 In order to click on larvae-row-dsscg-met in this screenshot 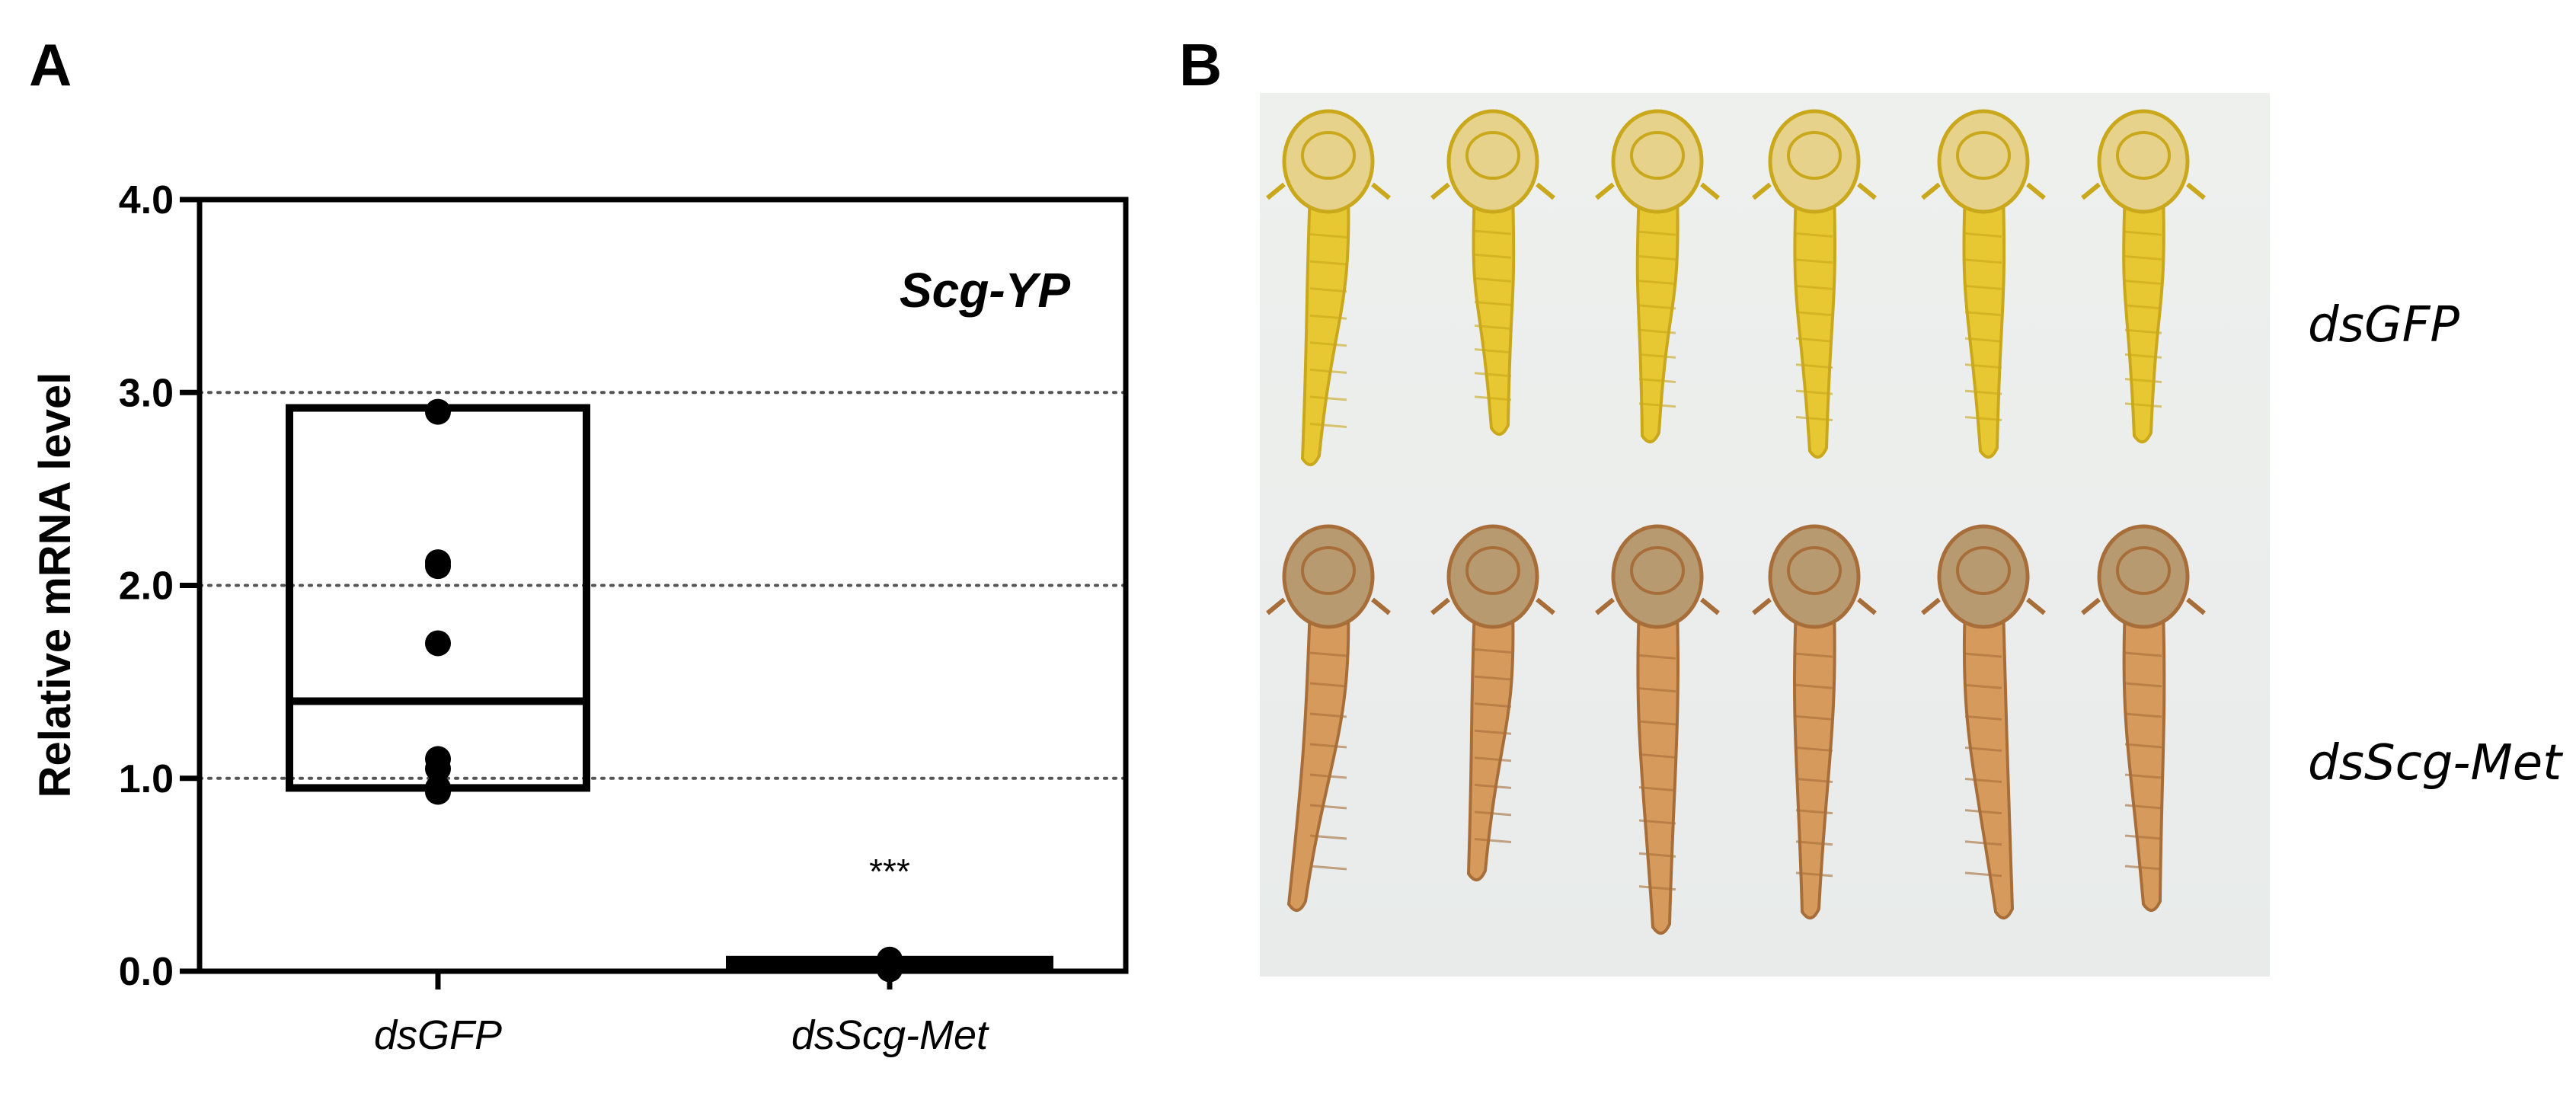, I will do `click(1736, 730)`.